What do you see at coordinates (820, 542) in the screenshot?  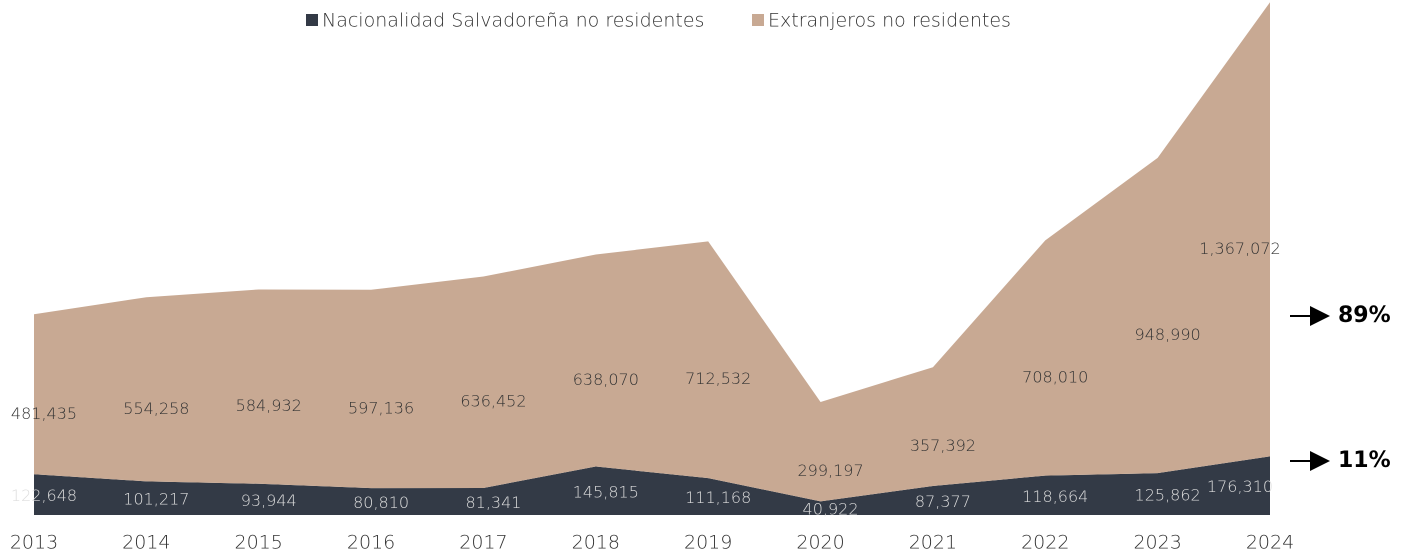 I see `x-tick-label: 2020` at bounding box center [820, 542].